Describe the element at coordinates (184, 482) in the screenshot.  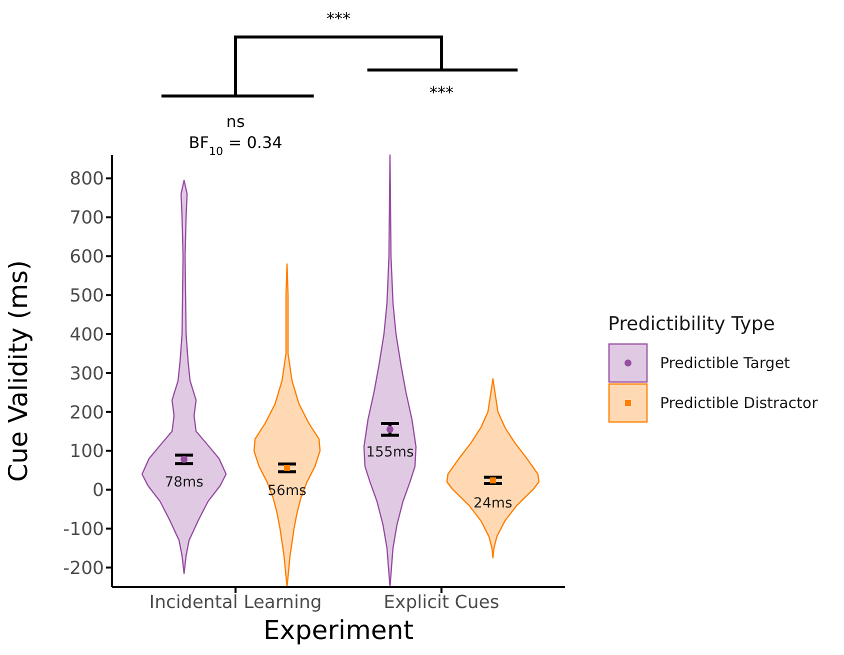
I see `data-label: 78ms` at that location.